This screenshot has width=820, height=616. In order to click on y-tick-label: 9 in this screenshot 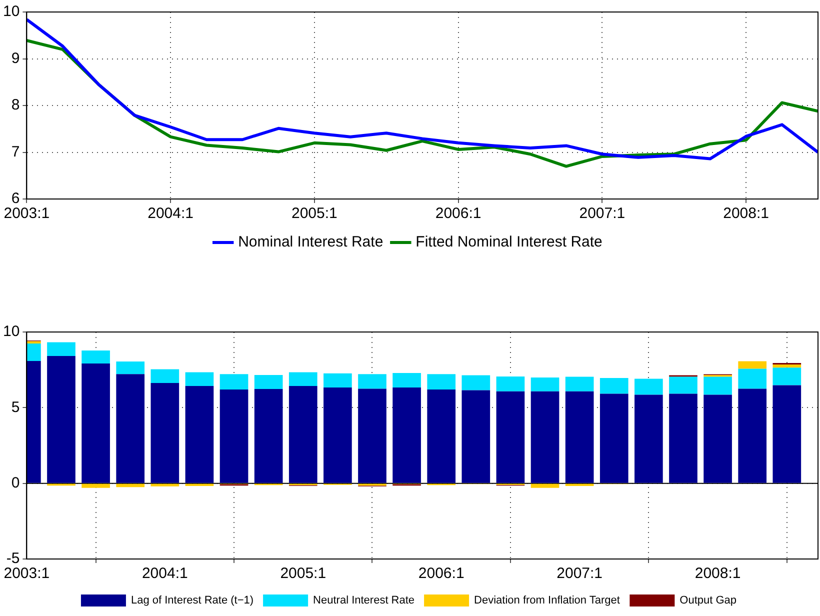, I will do `click(15, 58)`.